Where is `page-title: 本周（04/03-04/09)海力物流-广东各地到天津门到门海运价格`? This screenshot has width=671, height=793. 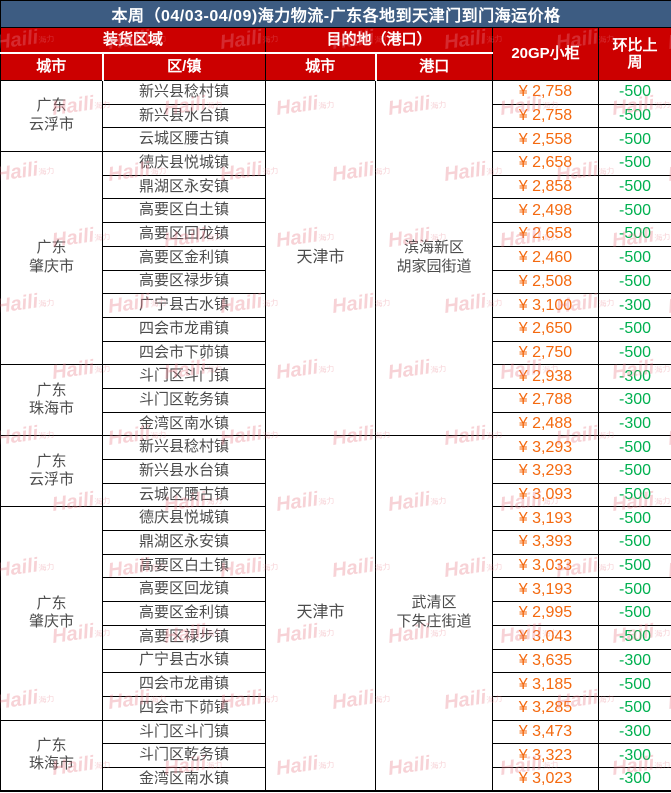 page-title: 本周（04/03-04/09)海力物流-广东各地到天津门到门海运价格 is located at coordinates (335, 14).